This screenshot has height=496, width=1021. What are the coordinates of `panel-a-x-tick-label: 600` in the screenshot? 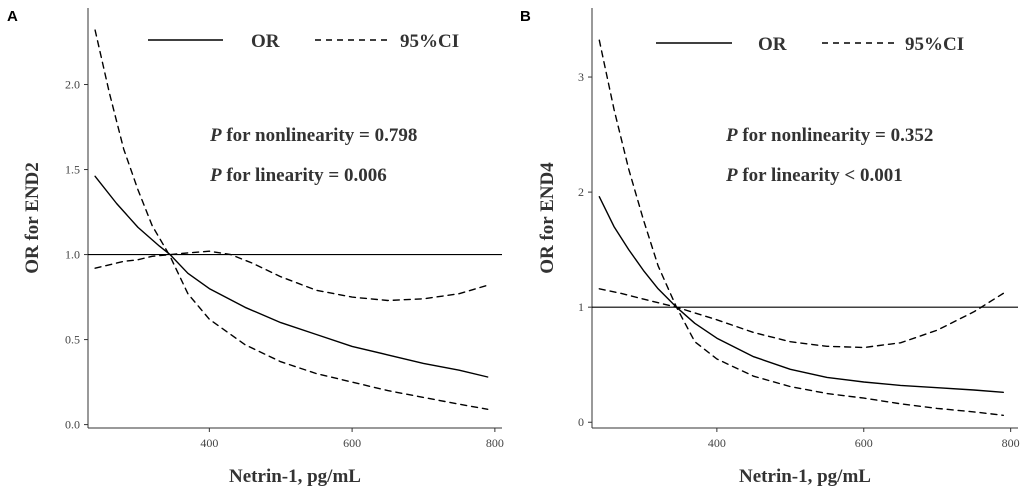 It's located at (352, 443).